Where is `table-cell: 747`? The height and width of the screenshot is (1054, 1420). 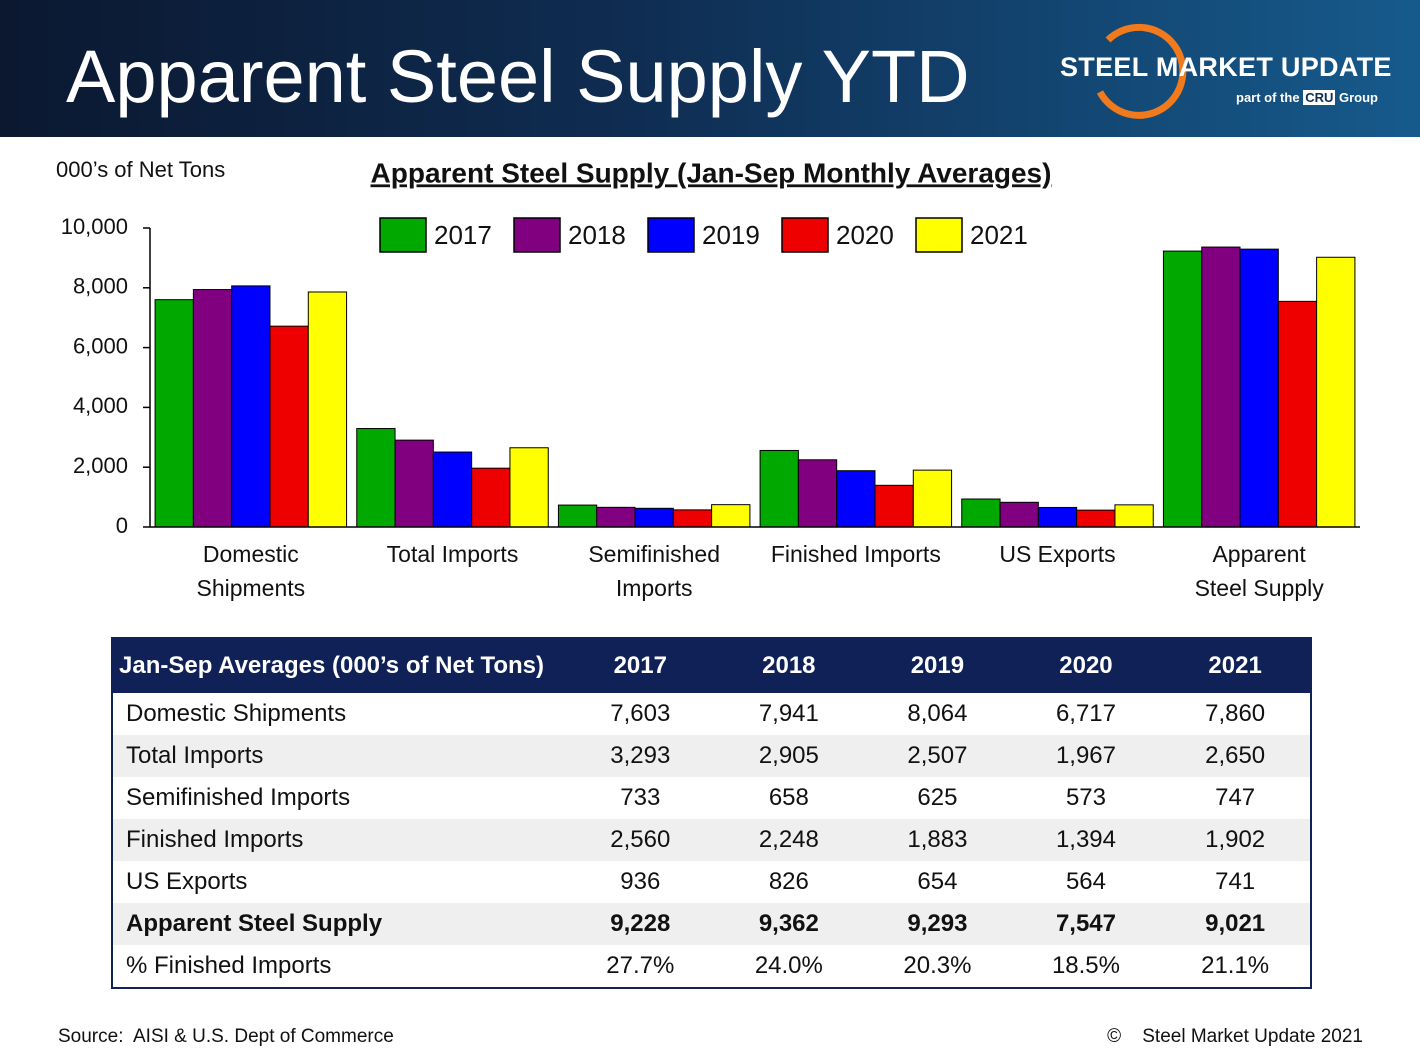
table-cell: 747 is located at coordinates (1235, 797).